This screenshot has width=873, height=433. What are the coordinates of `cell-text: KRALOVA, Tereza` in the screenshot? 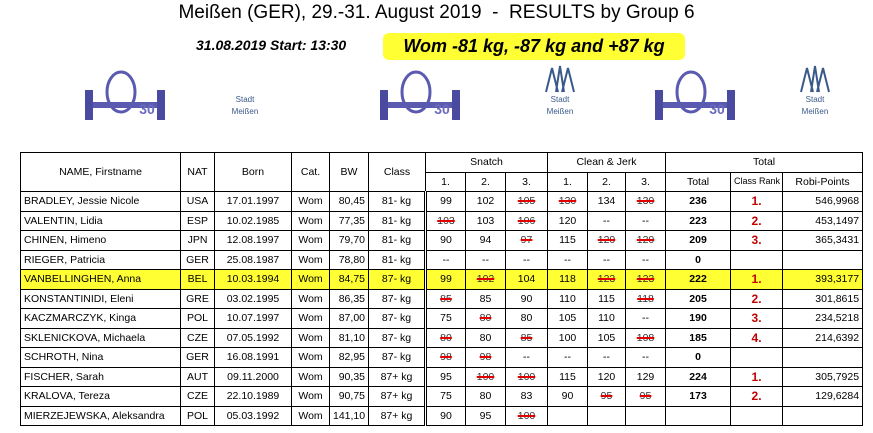 It's located at (67, 396).